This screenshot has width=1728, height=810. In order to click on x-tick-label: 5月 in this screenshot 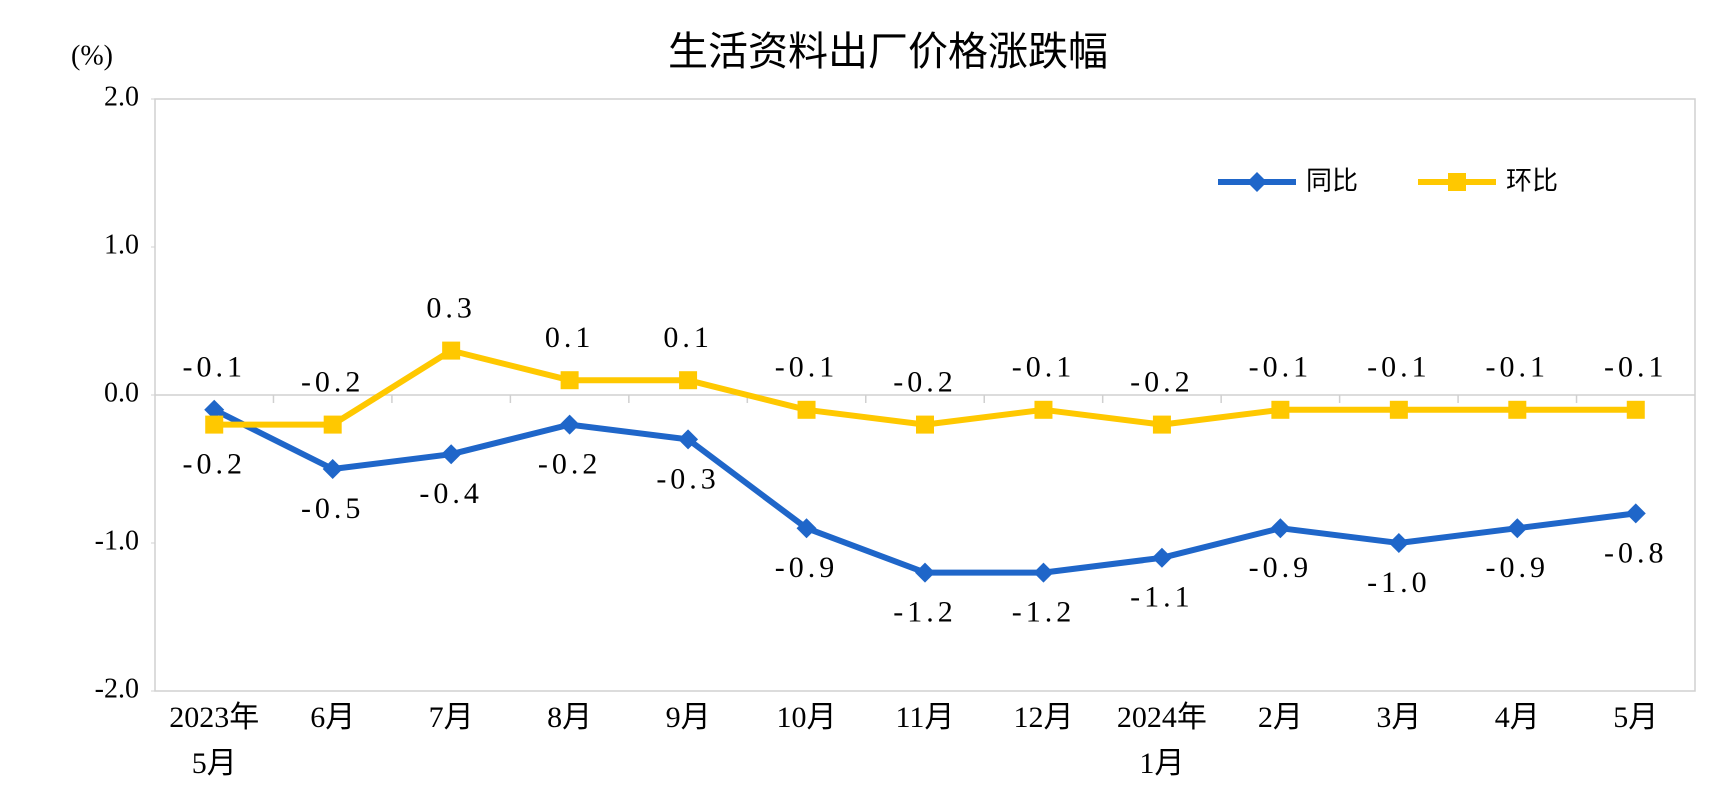, I will do `click(1636, 717)`.